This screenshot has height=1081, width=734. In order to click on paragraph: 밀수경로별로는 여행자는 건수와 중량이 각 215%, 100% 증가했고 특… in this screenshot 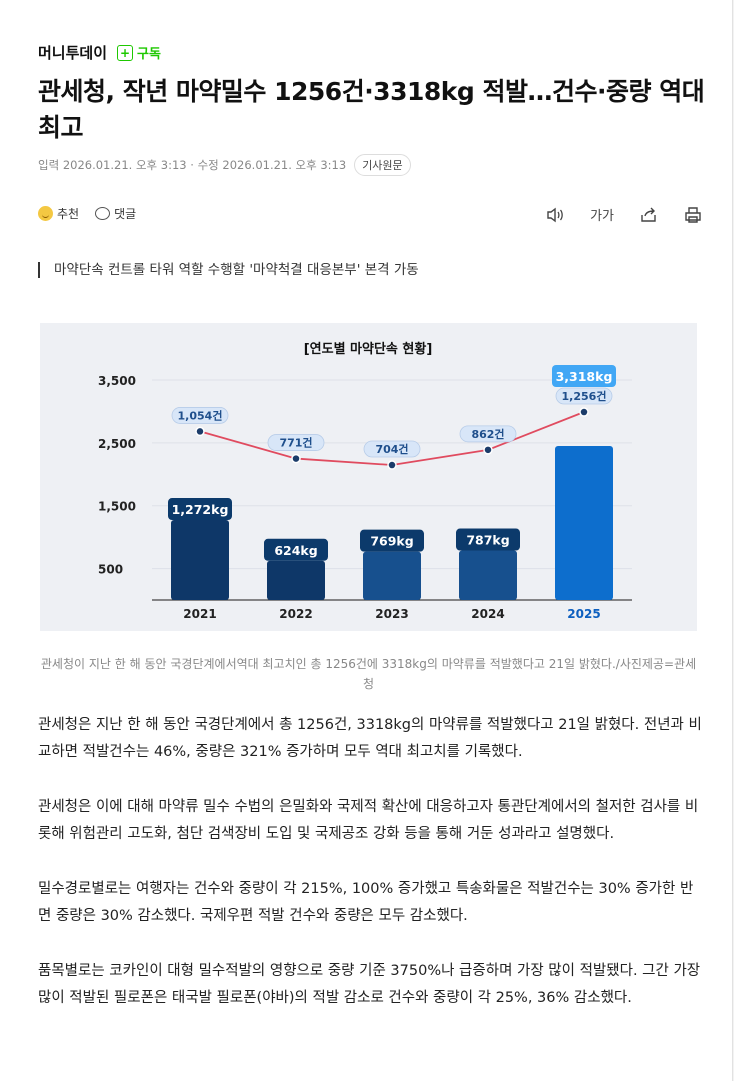, I will do `click(366, 902)`.